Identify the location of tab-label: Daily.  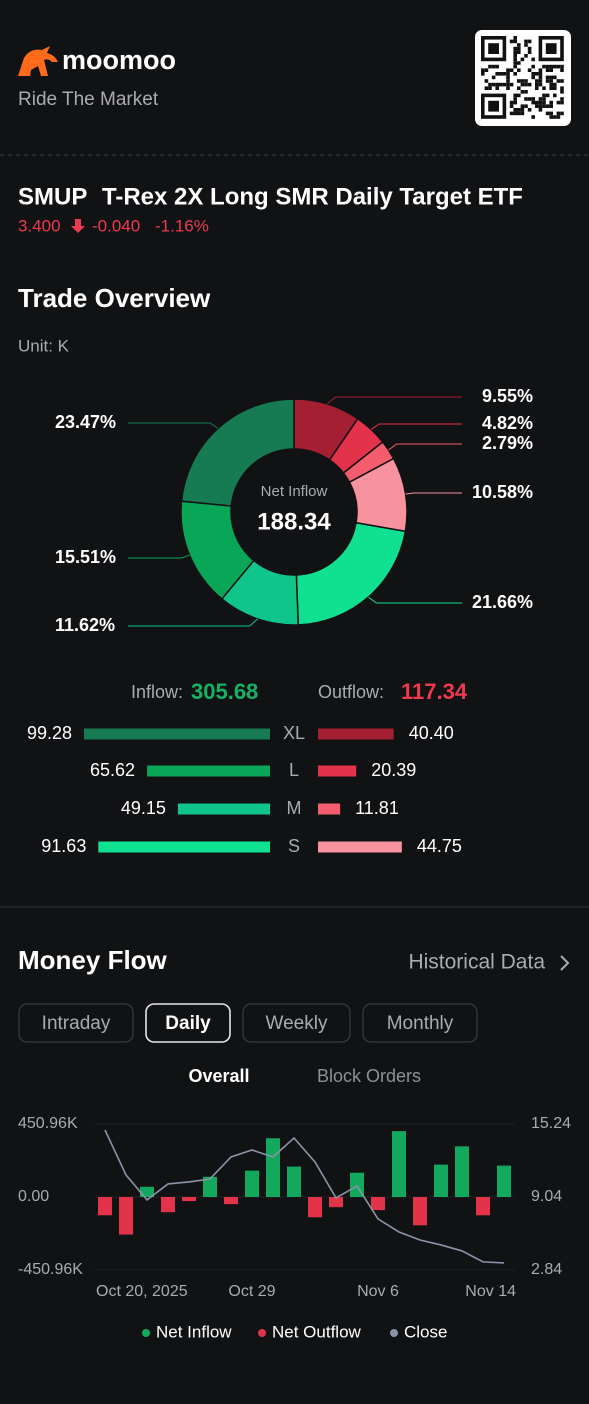
(188, 1023).